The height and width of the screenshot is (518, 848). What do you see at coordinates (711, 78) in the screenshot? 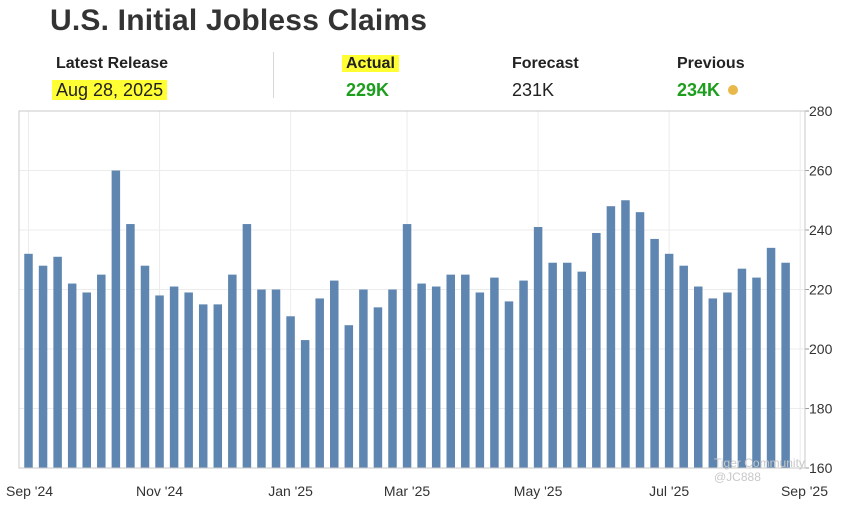
I see `previous-stat: Previous 234K` at bounding box center [711, 78].